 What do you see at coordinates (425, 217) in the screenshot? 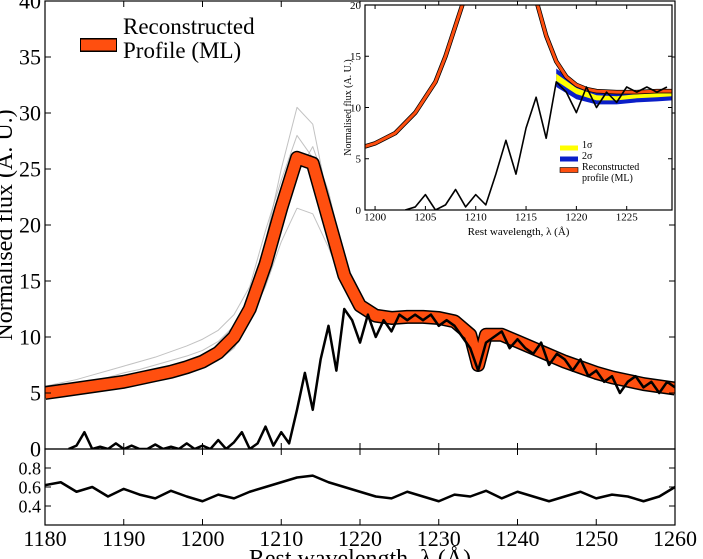
I see `x-tick-label: 1205` at bounding box center [425, 217].